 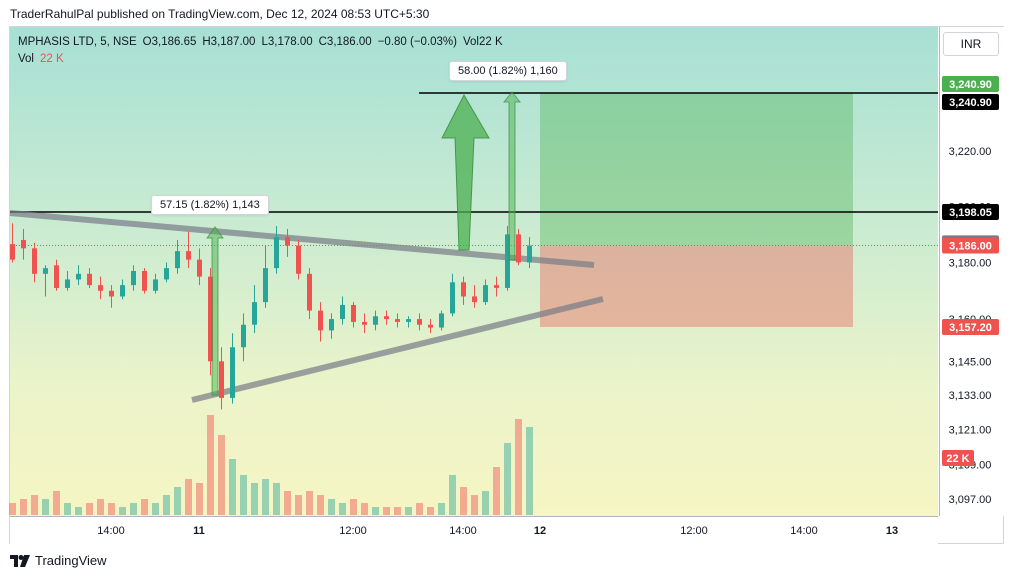 I want to click on legend-vol-value: 22 K, so click(x=52, y=59).